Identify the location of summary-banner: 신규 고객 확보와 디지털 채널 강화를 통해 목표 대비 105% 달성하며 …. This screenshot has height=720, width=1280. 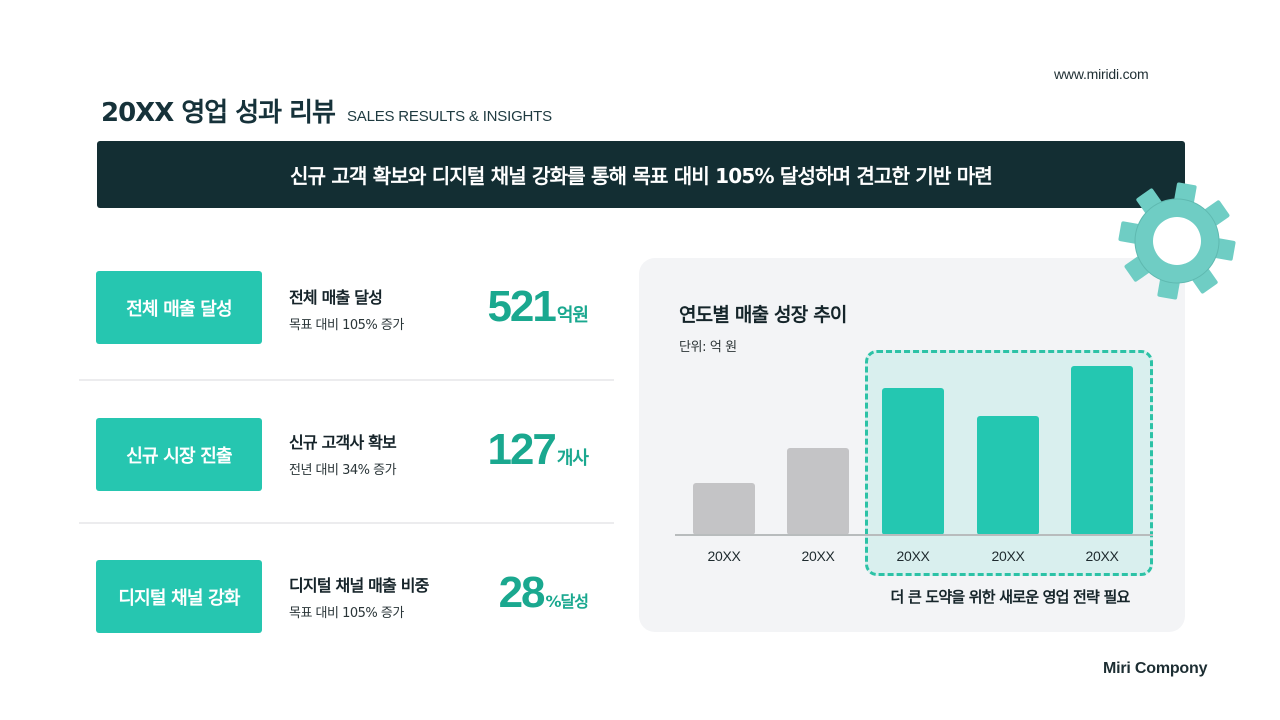
(641, 174).